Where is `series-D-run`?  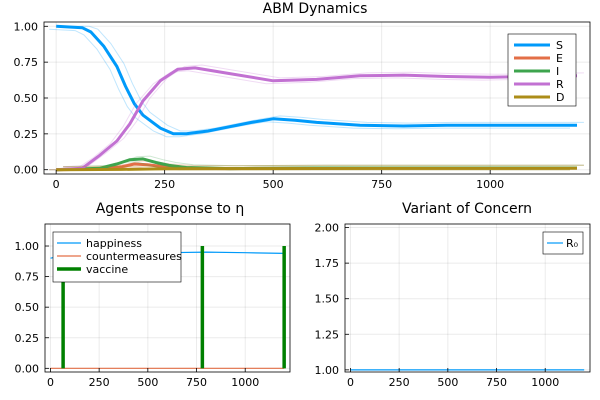
series-D-run is located at coordinates (323, 166).